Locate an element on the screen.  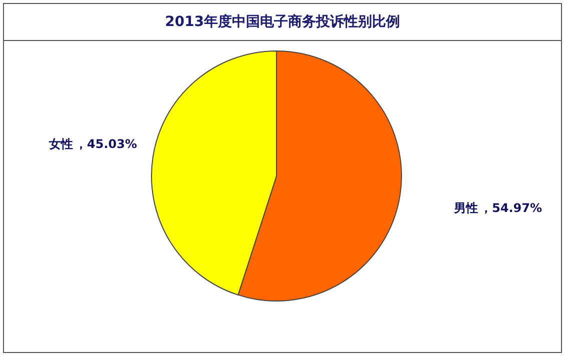
slice-label: 女性 is located at coordinates (60, 144).